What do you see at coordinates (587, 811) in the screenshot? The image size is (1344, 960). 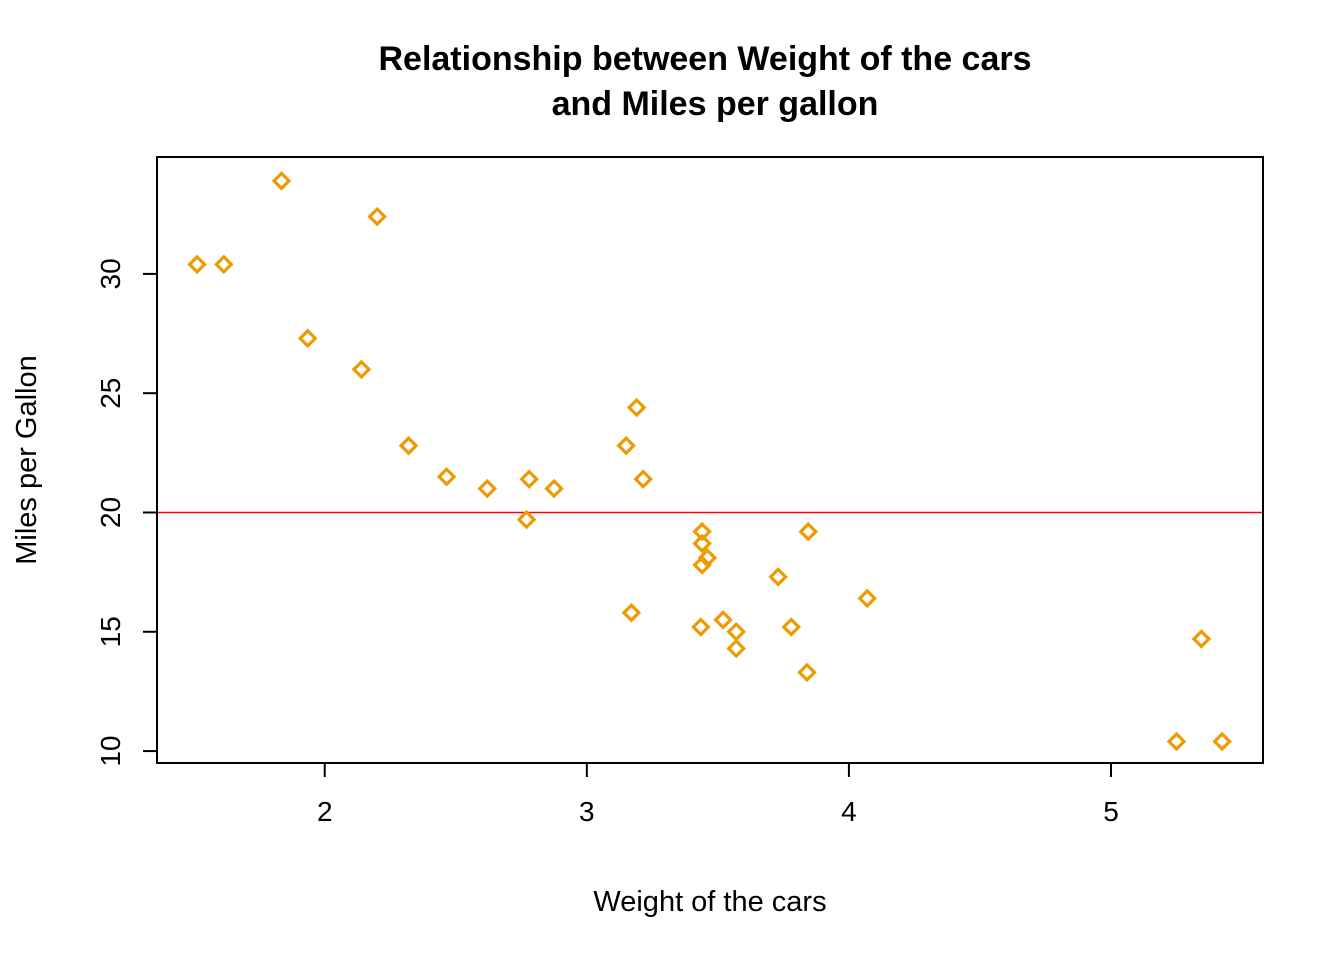 I see `x-tick-label: 3` at bounding box center [587, 811].